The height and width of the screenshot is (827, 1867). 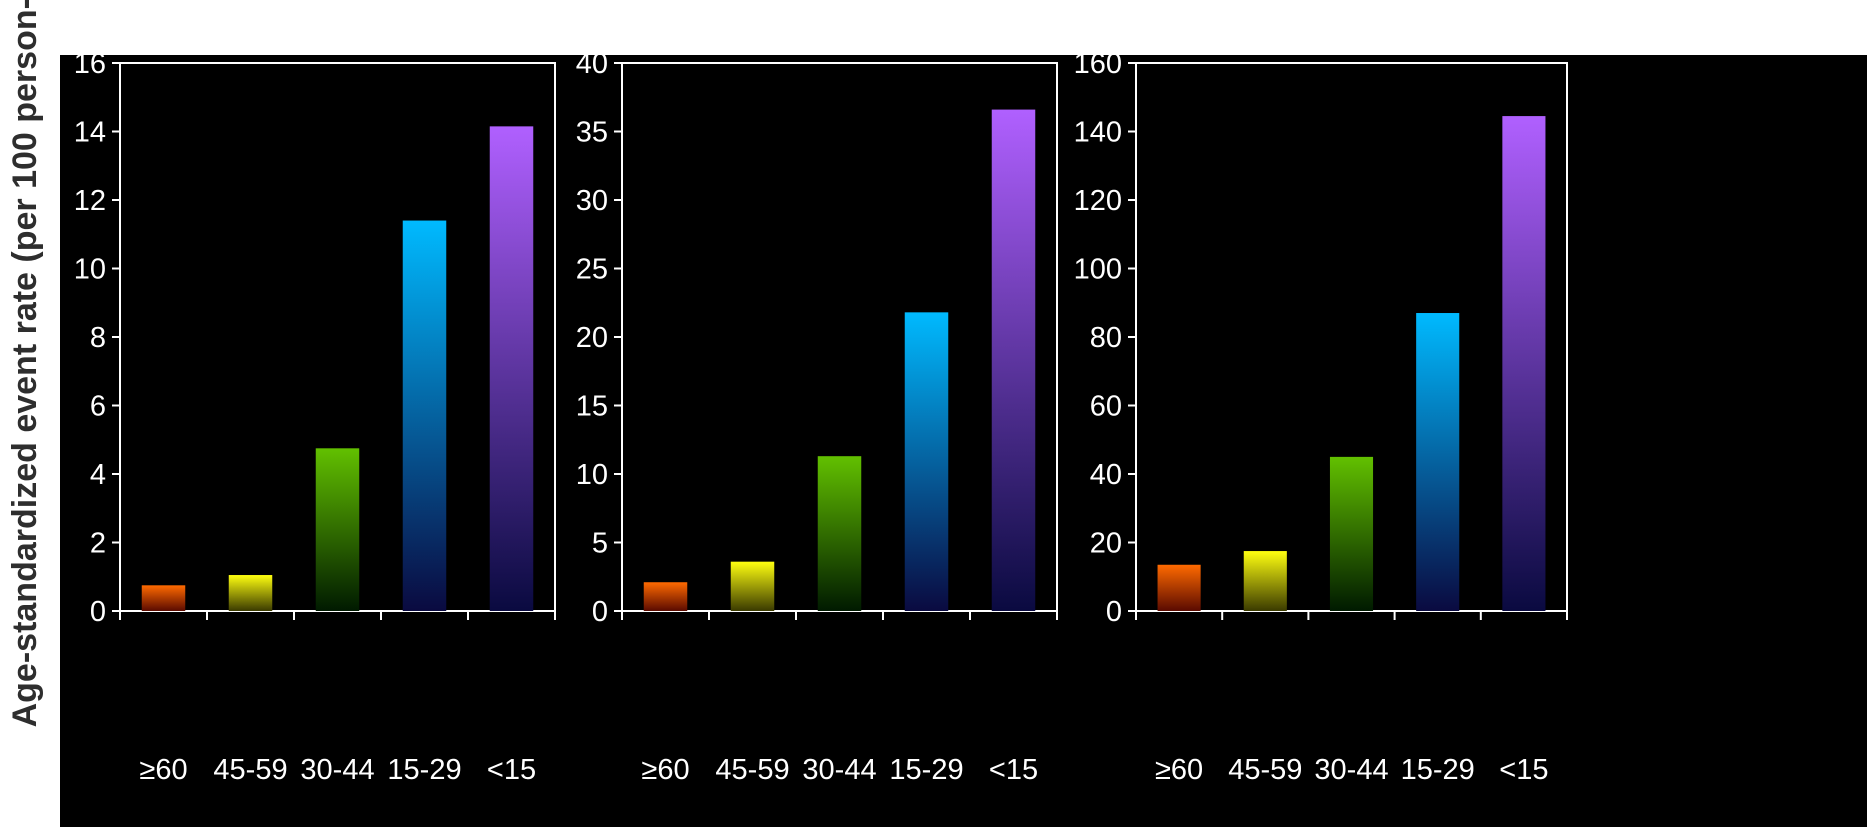 I want to click on y-tick-label: 14, so click(x=90, y=133).